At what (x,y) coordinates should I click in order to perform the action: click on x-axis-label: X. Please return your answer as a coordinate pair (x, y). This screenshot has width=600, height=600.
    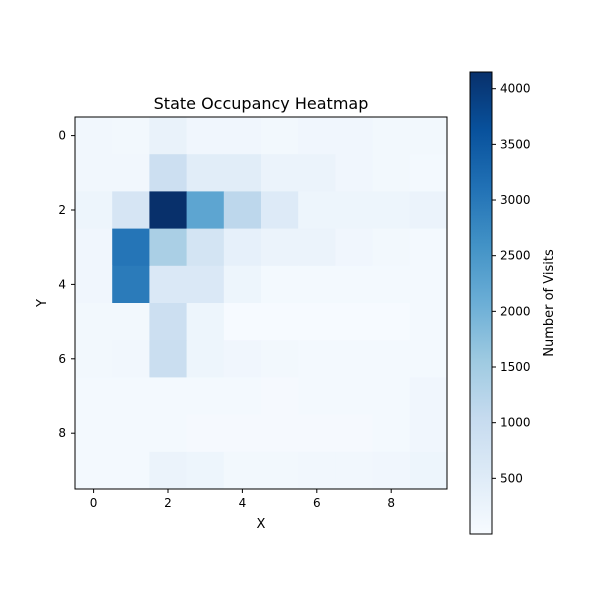
    Looking at the image, I should click on (261, 524).